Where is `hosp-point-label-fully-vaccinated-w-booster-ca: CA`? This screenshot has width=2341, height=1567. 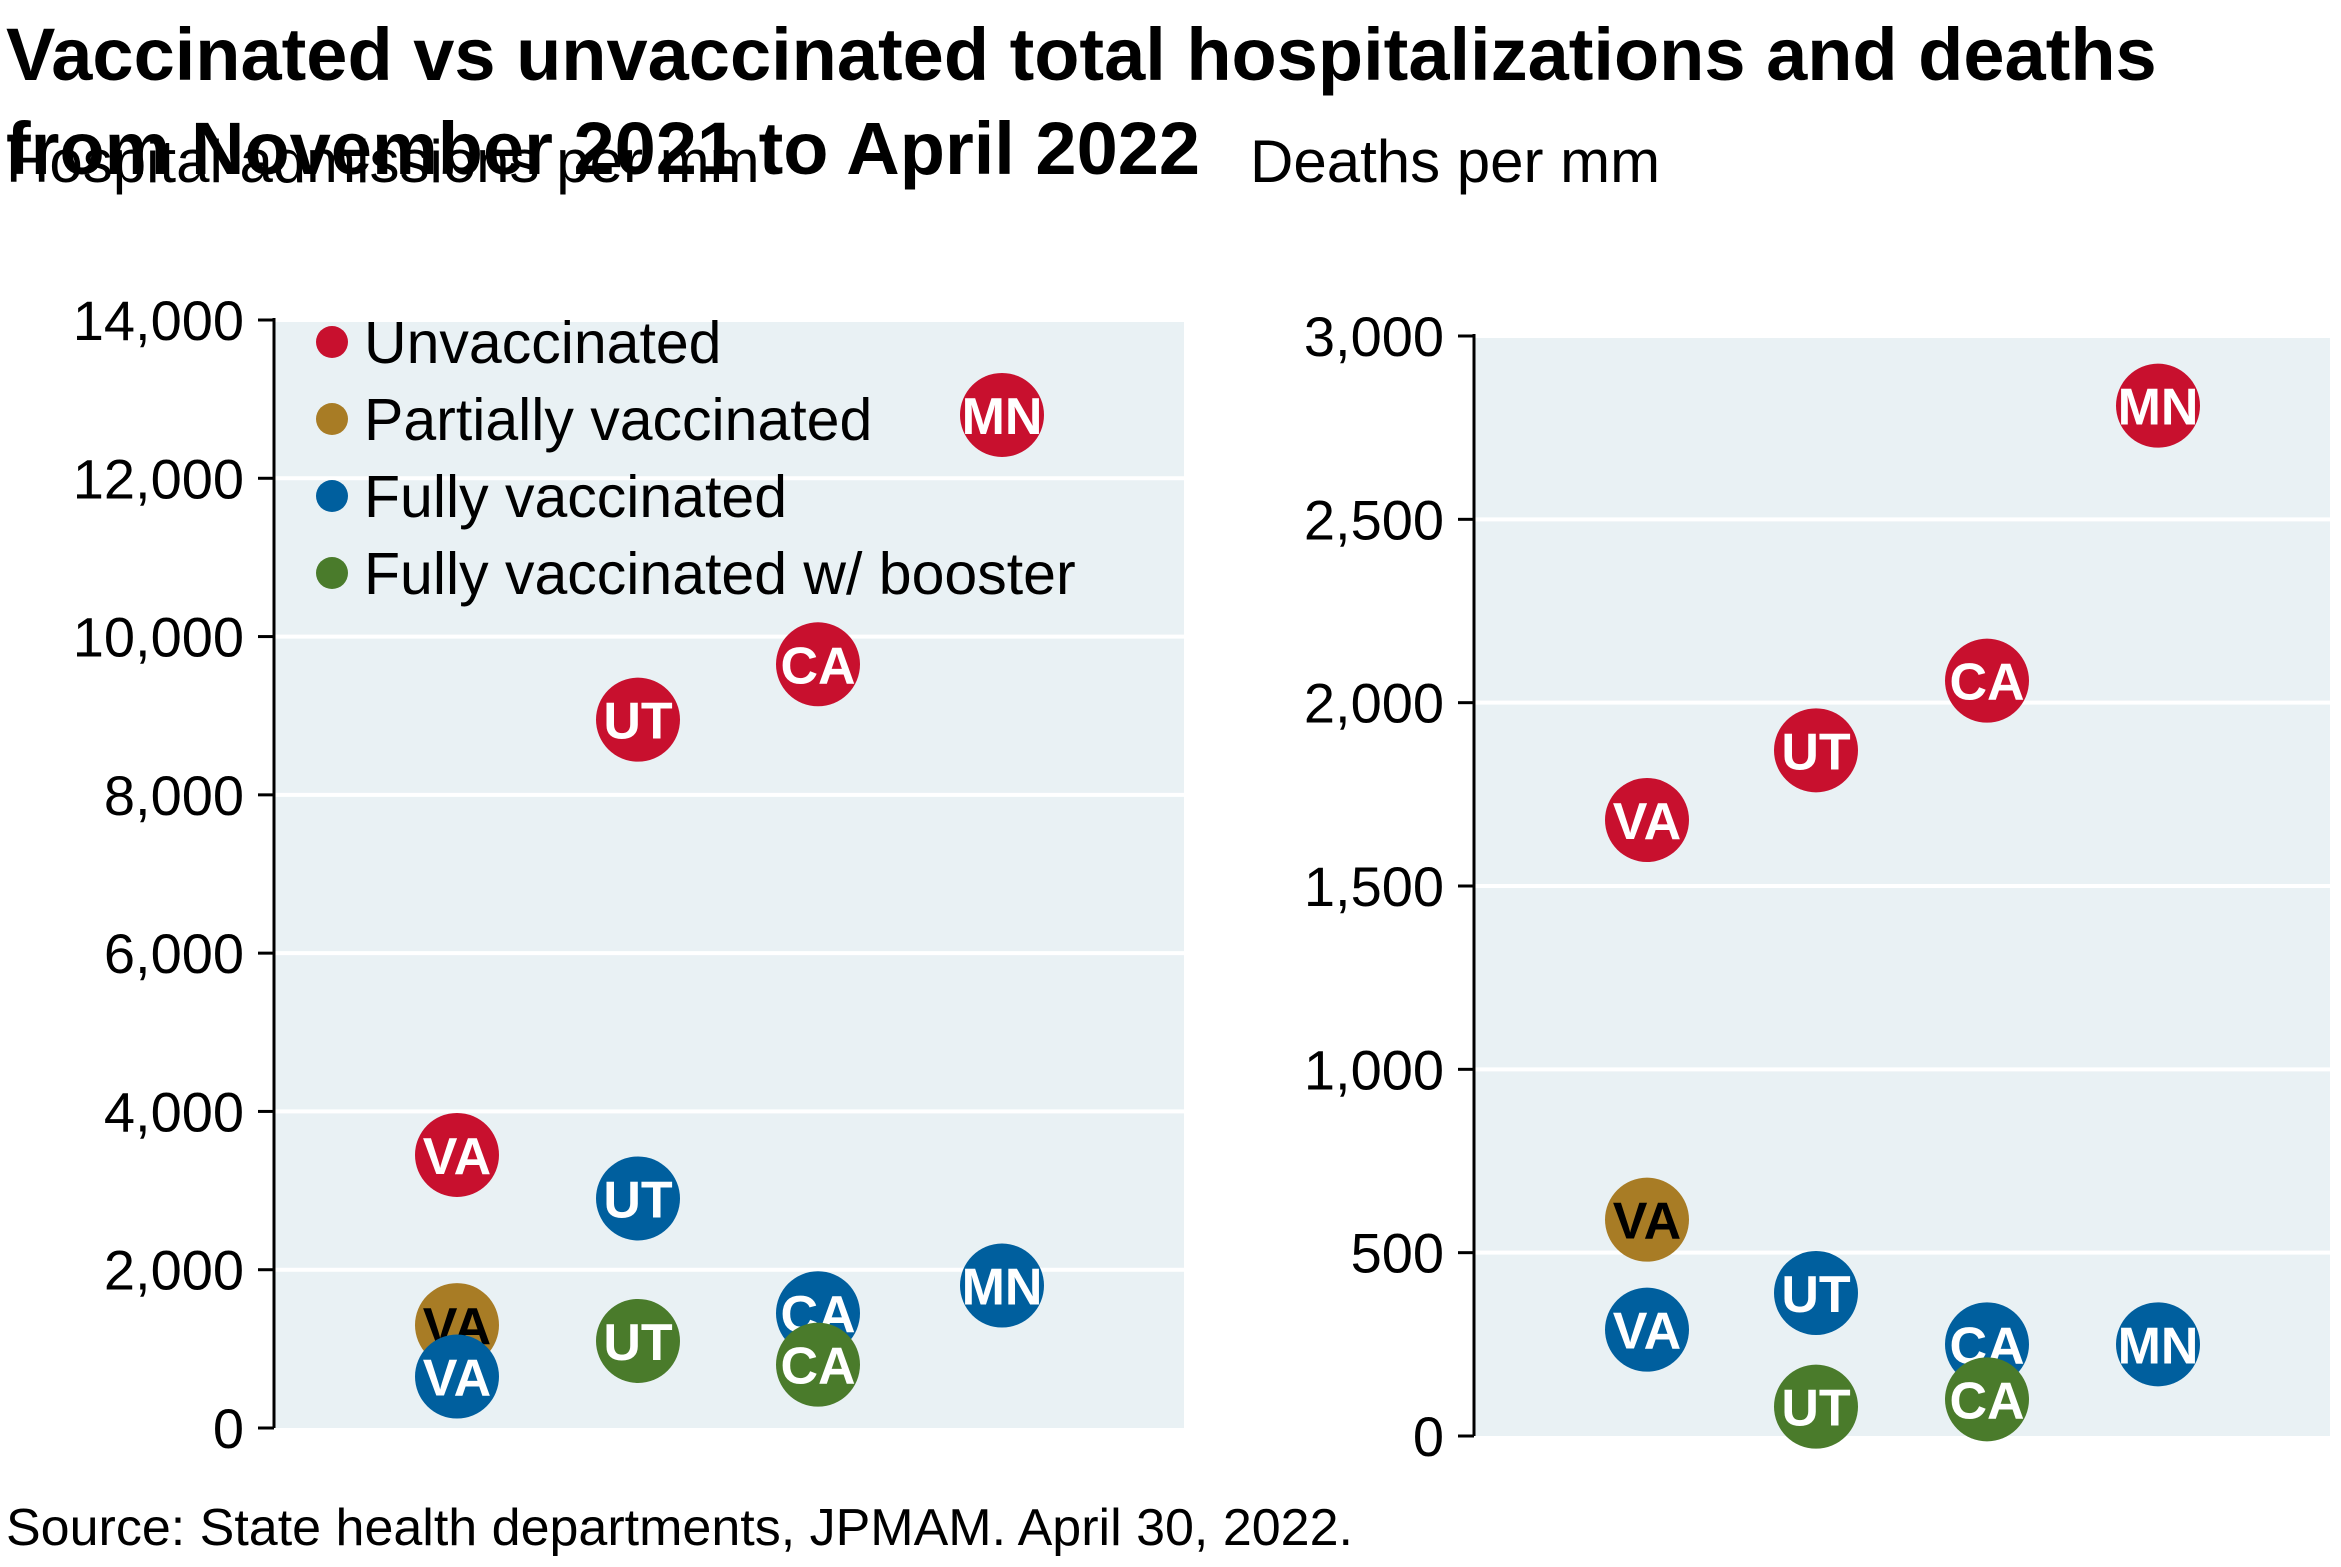
hosp-point-label-fully-vaccinated-w-booster-ca: CA is located at coordinates (817, 1367).